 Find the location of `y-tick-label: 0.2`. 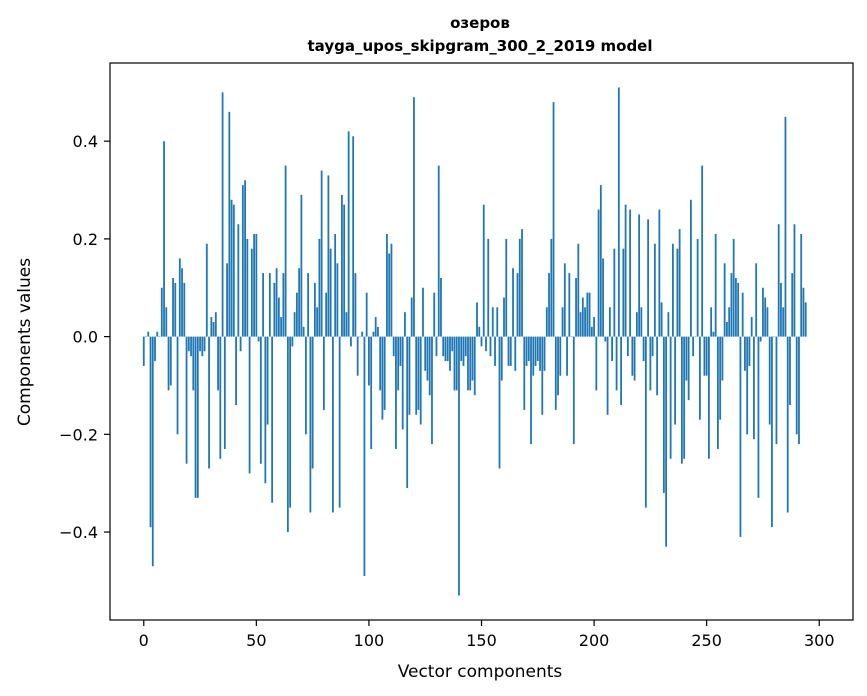

y-tick-label: 0.2 is located at coordinates (85, 239).